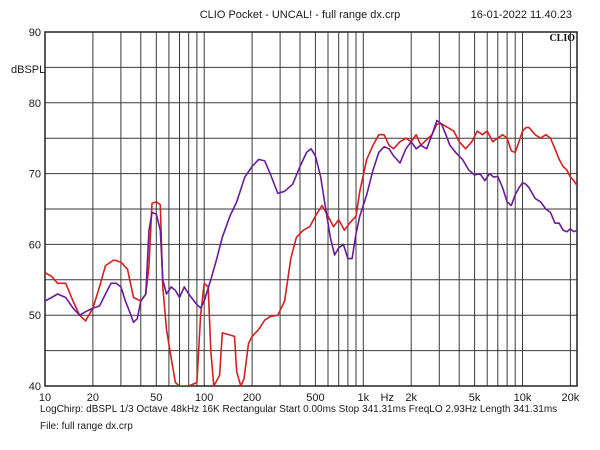 Image resolution: width=600 pixels, height=450 pixels. What do you see at coordinates (387, 398) in the screenshot?
I see `x-axis-label: Hz` at bounding box center [387, 398].